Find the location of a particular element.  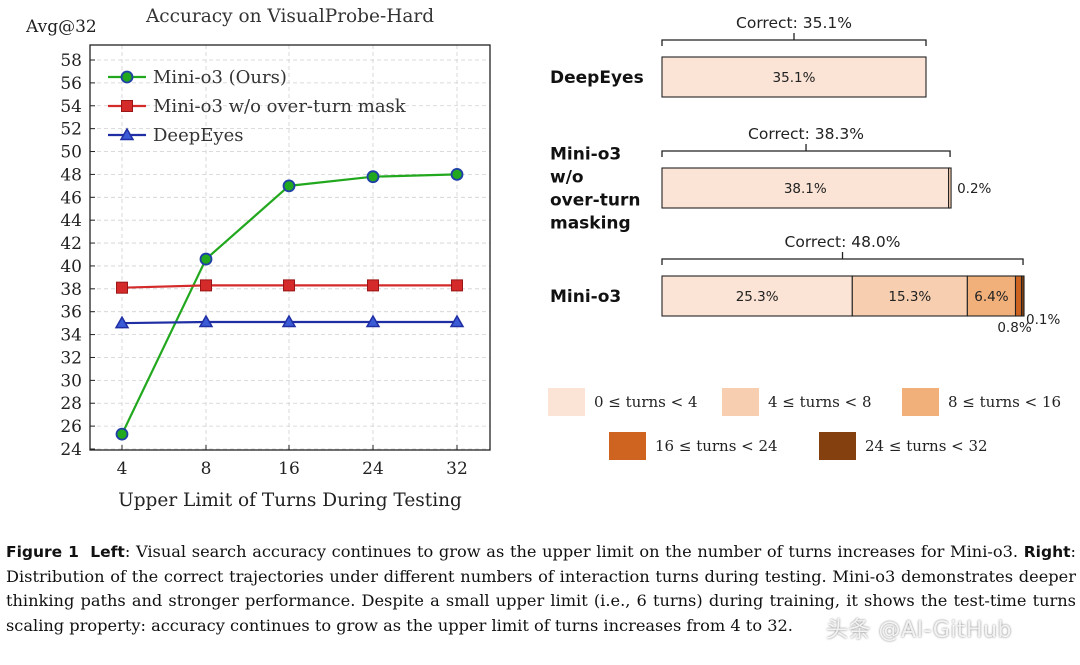

legend-entry: DeepEyes is located at coordinates (175, 135).